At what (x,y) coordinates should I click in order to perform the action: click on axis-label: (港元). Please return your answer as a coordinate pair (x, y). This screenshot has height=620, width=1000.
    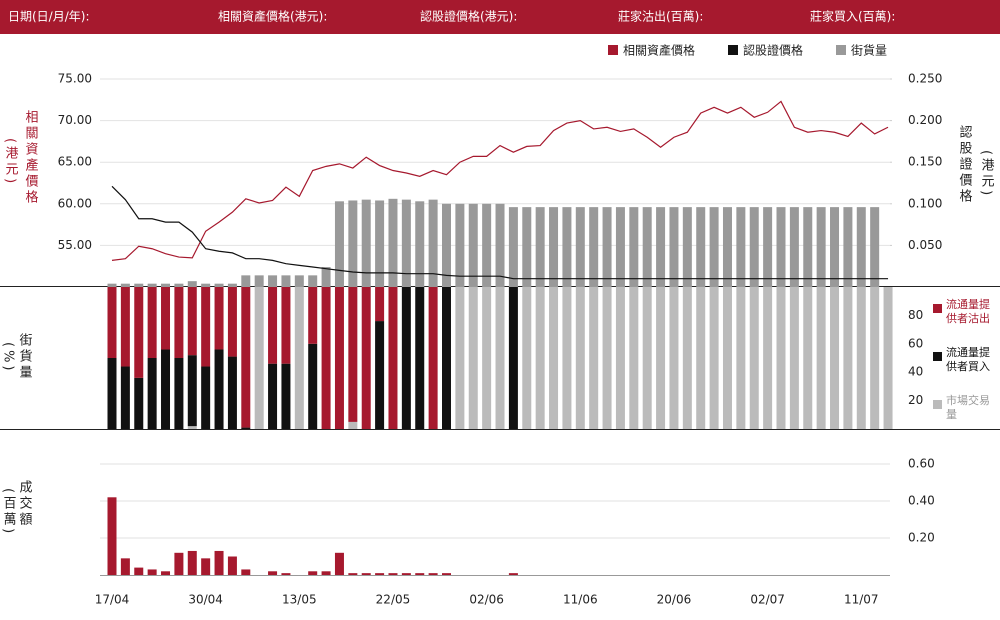
    Looking at the image, I should click on (11, 162).